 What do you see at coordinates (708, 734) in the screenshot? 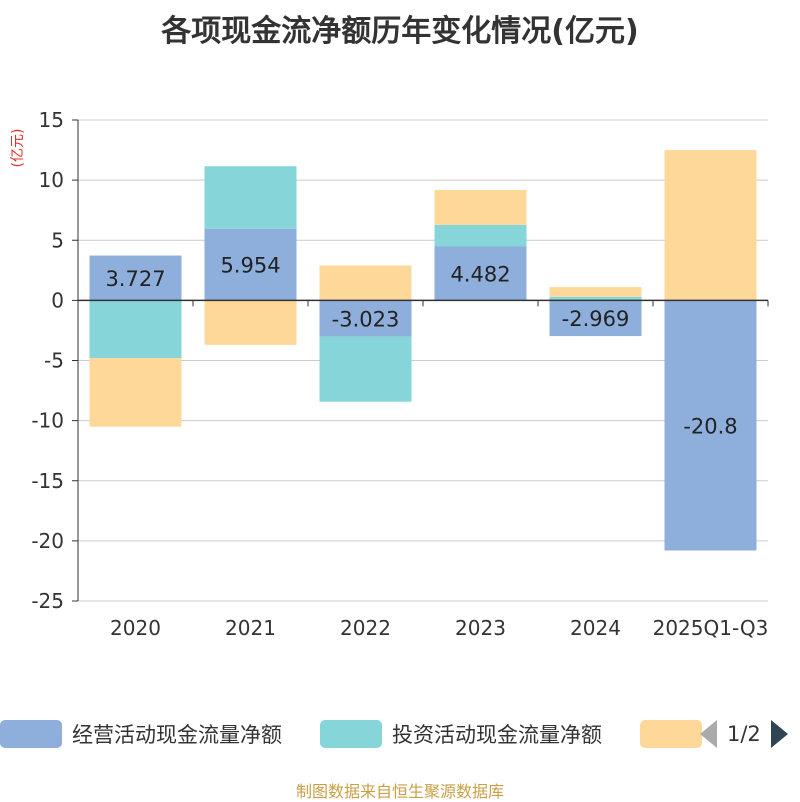
I see `legend-prev-page-icon` at bounding box center [708, 734].